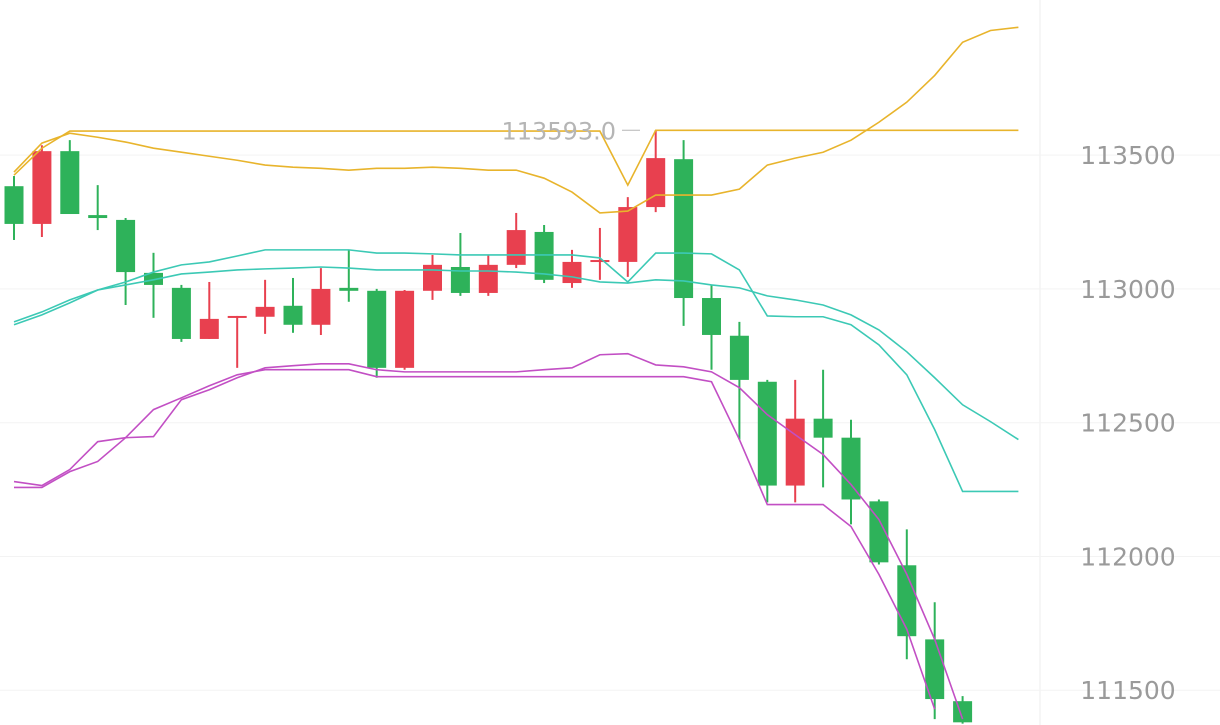  Describe the element at coordinates (516, 158) in the screenshot. I see `indicator-line` at that location.